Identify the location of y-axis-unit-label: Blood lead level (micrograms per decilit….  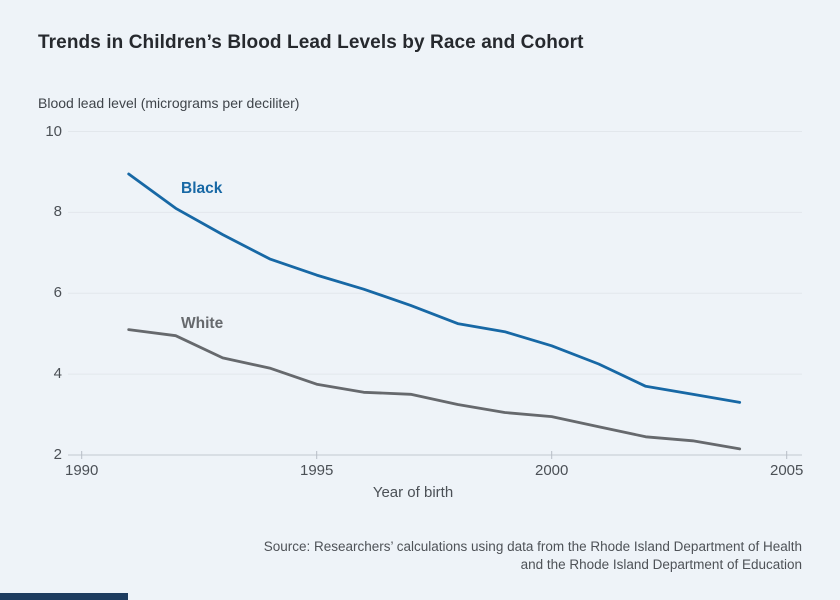
(169, 103).